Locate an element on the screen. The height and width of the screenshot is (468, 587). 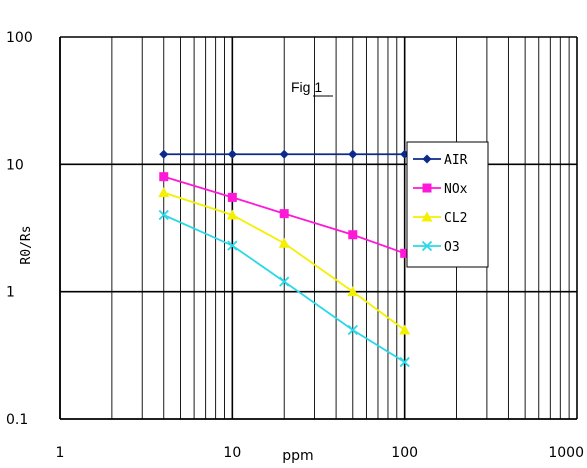
legend-o3-marker is located at coordinates (427, 246).